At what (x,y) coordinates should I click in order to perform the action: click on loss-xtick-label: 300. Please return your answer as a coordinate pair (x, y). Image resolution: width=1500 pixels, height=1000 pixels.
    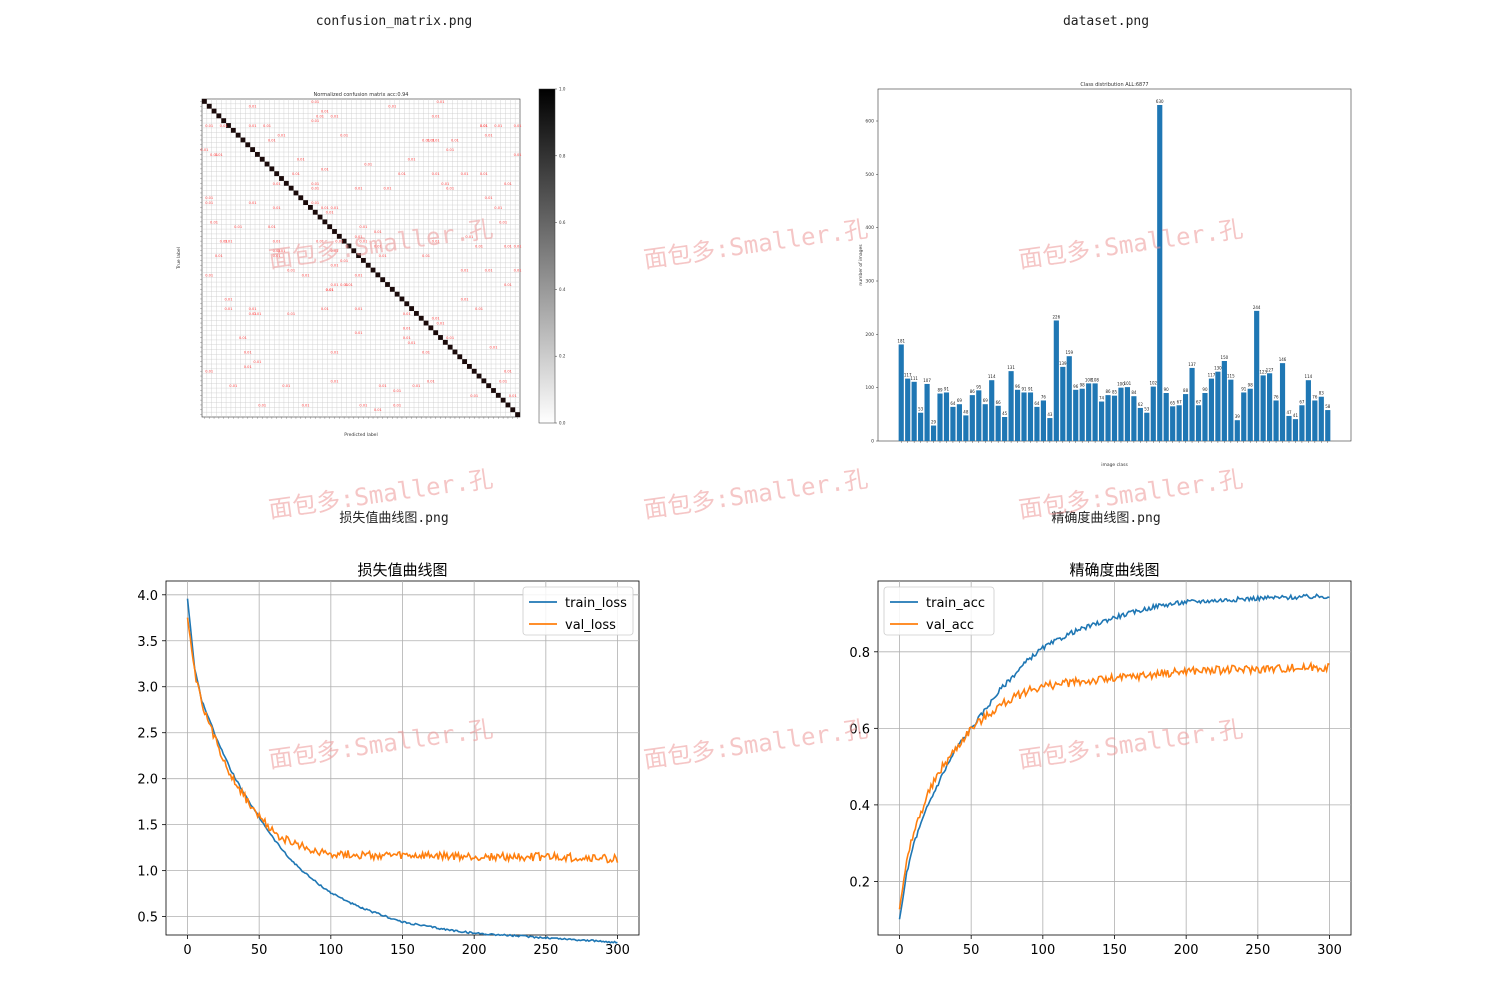
    Looking at the image, I should click on (617, 950).